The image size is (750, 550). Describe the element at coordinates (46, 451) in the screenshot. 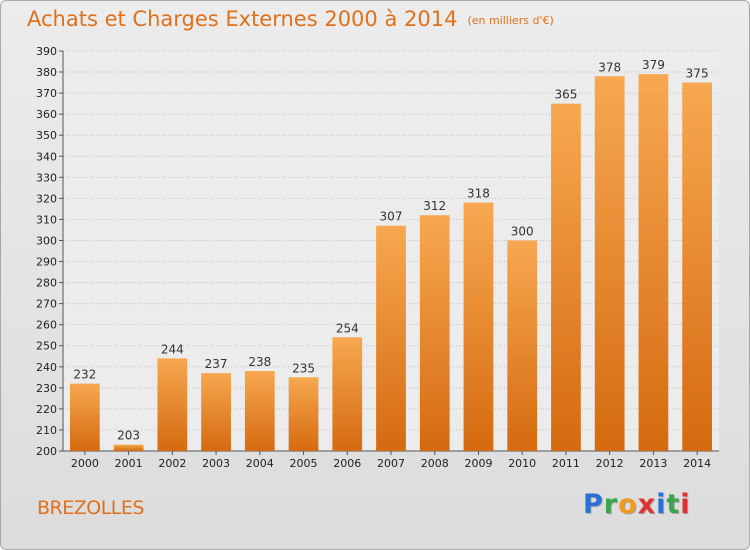

I see `y-tick-label: 200` at that location.